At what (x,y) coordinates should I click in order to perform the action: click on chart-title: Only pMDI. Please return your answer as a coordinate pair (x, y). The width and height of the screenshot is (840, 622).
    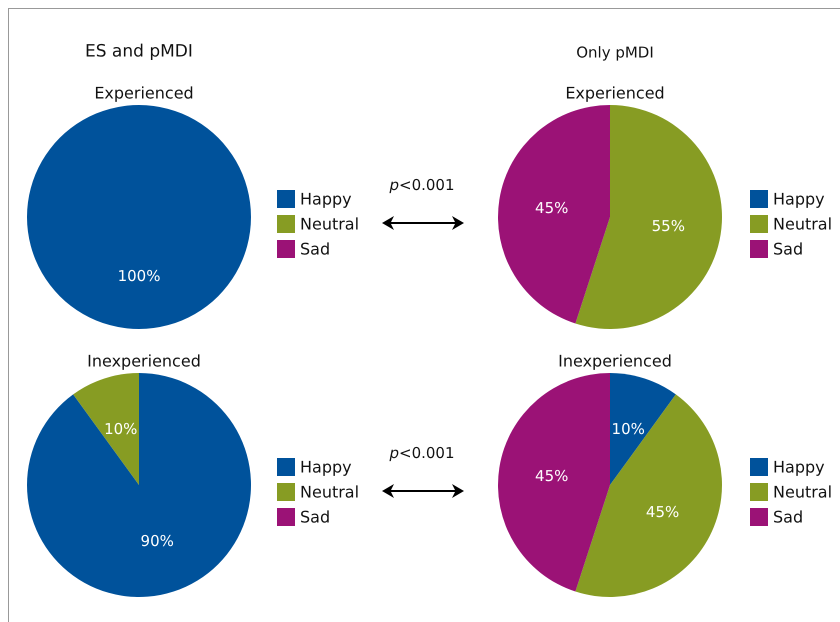
    Looking at the image, I should click on (615, 53).